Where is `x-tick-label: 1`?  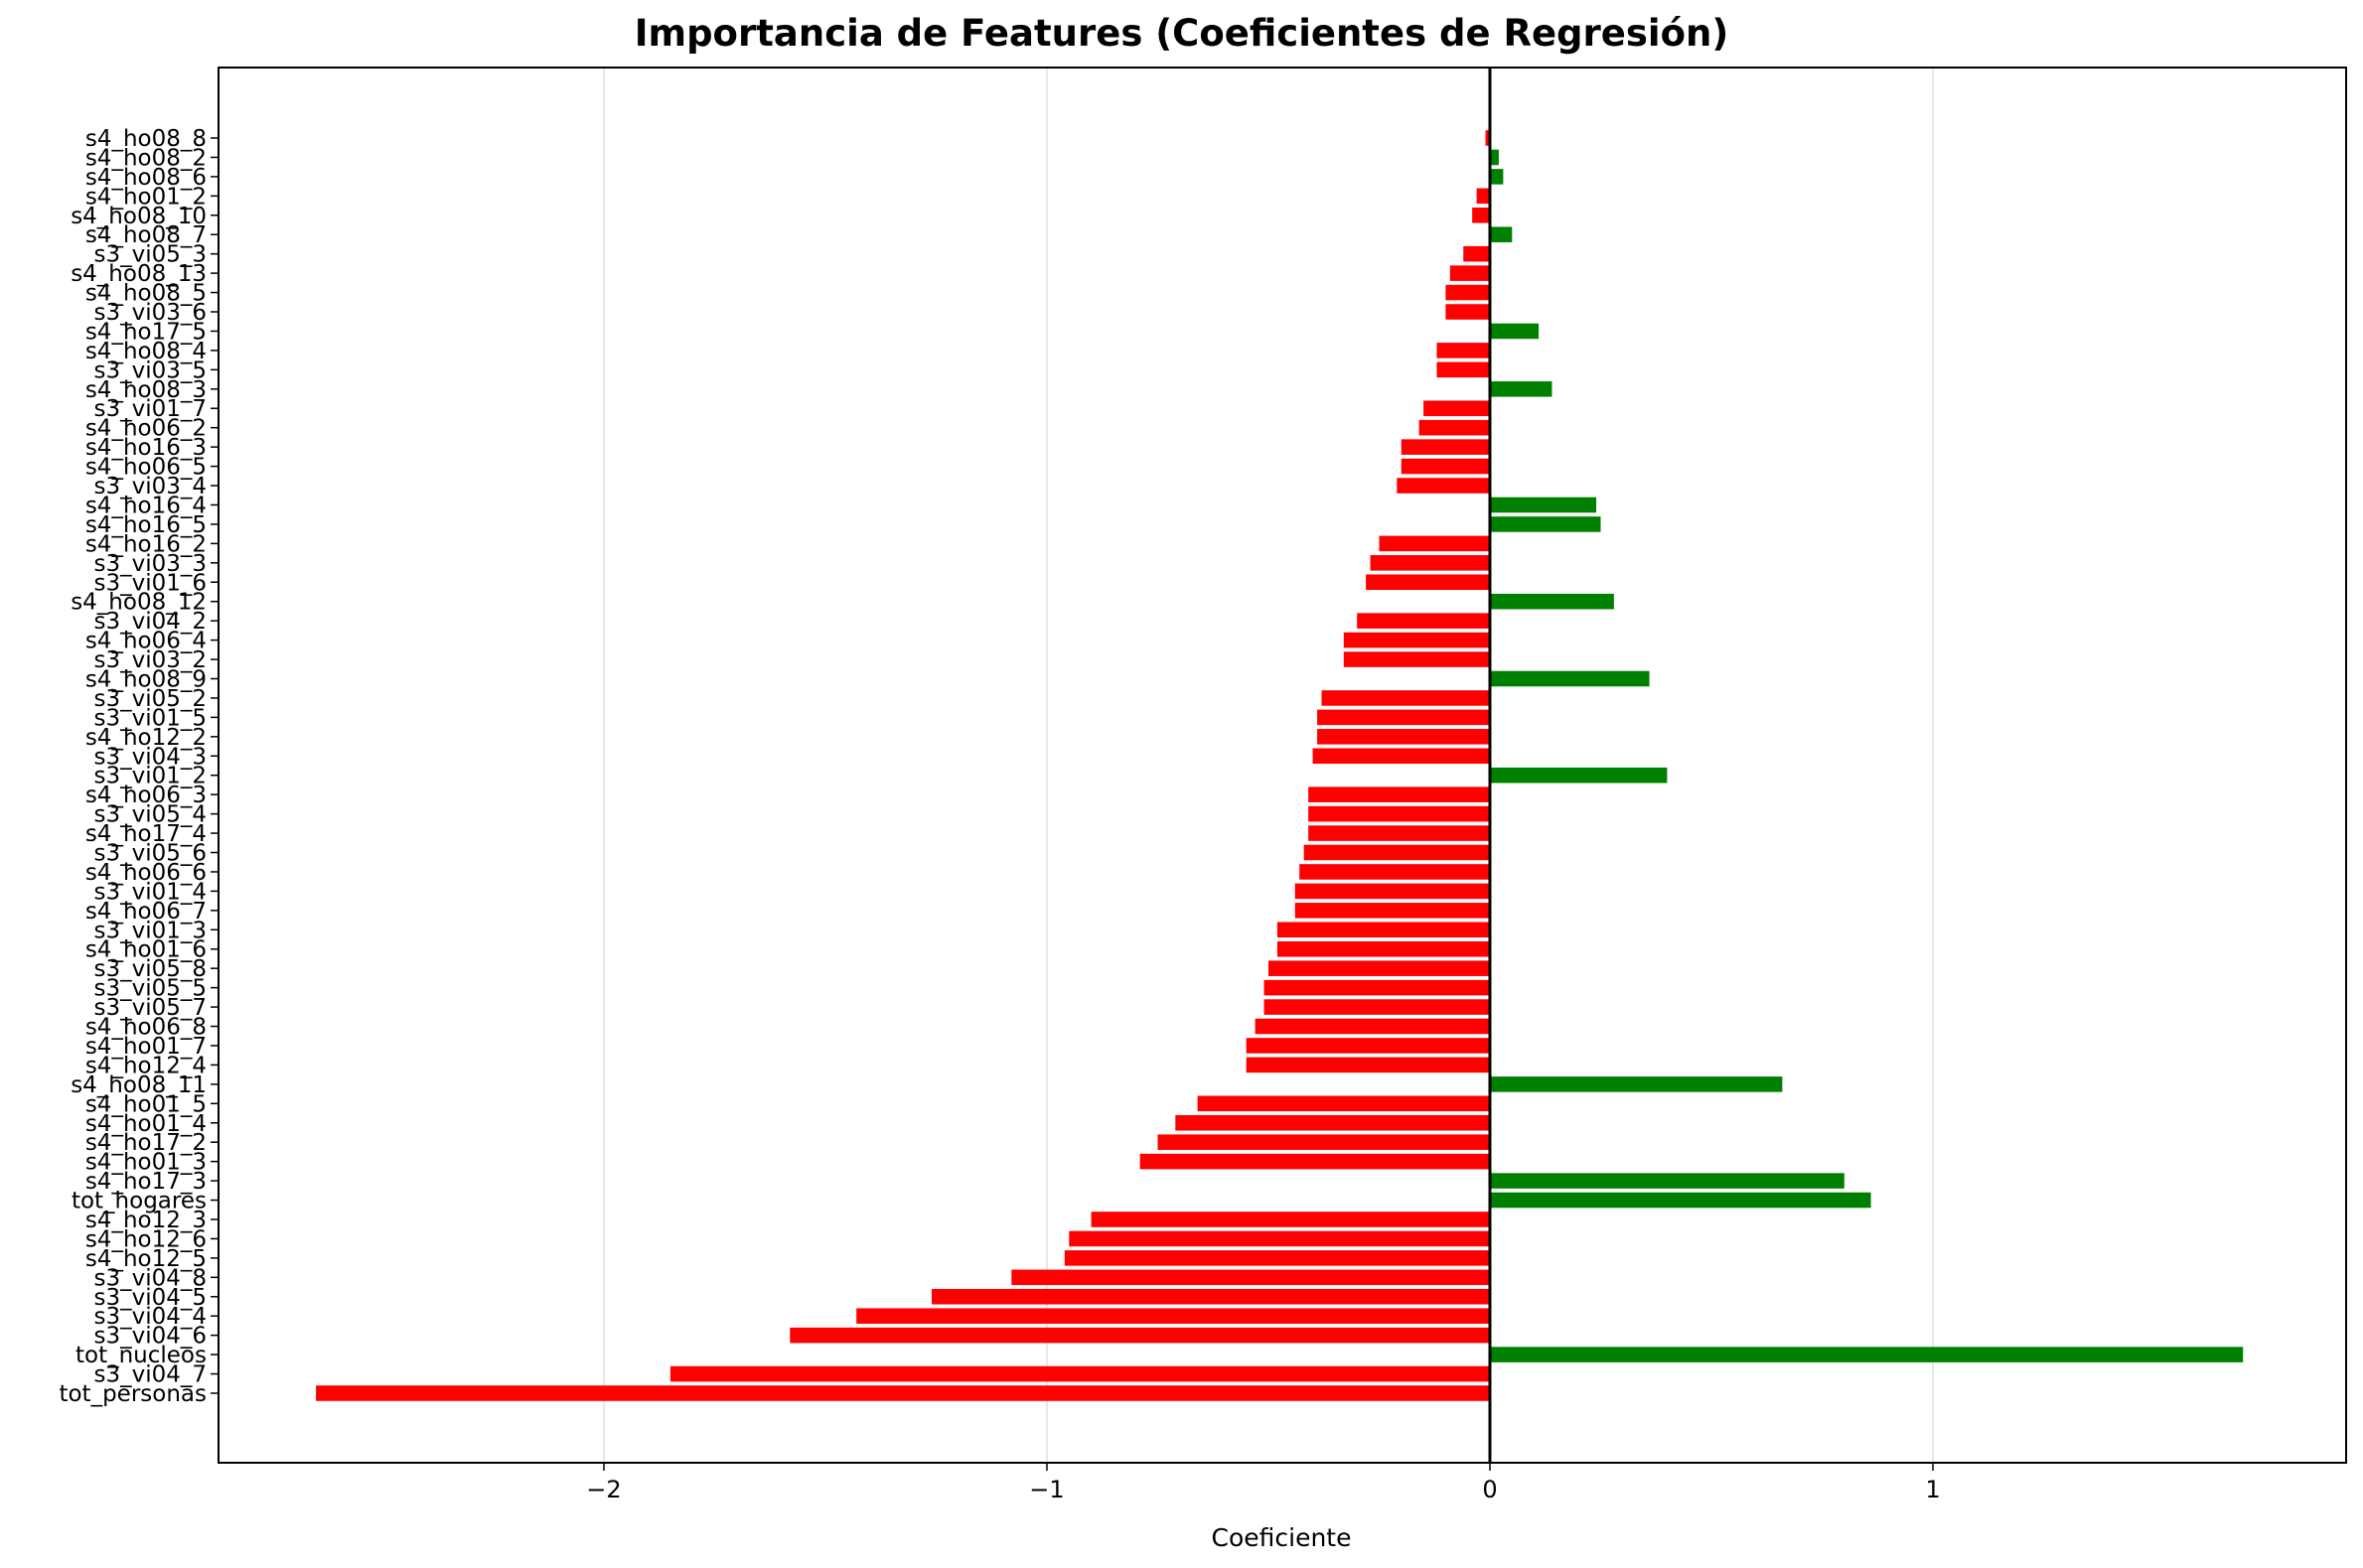
x-tick-label: 1 is located at coordinates (1932, 1489).